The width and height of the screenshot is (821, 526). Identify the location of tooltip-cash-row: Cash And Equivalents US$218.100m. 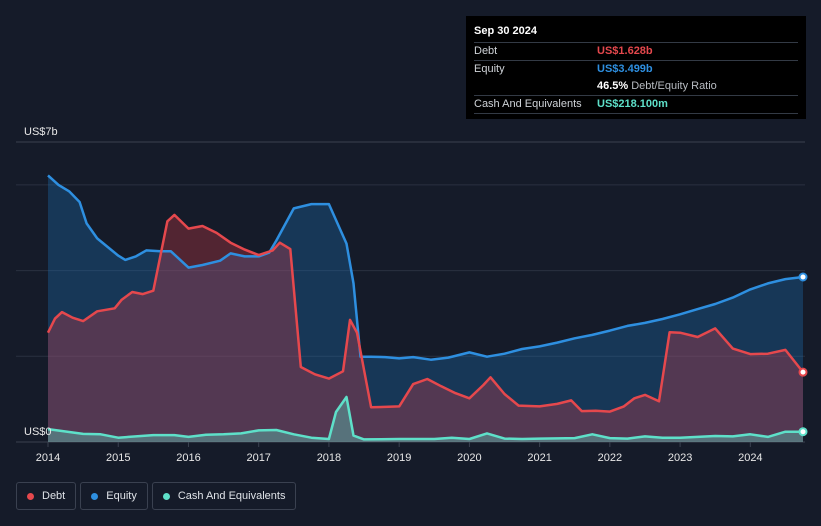
(636, 104).